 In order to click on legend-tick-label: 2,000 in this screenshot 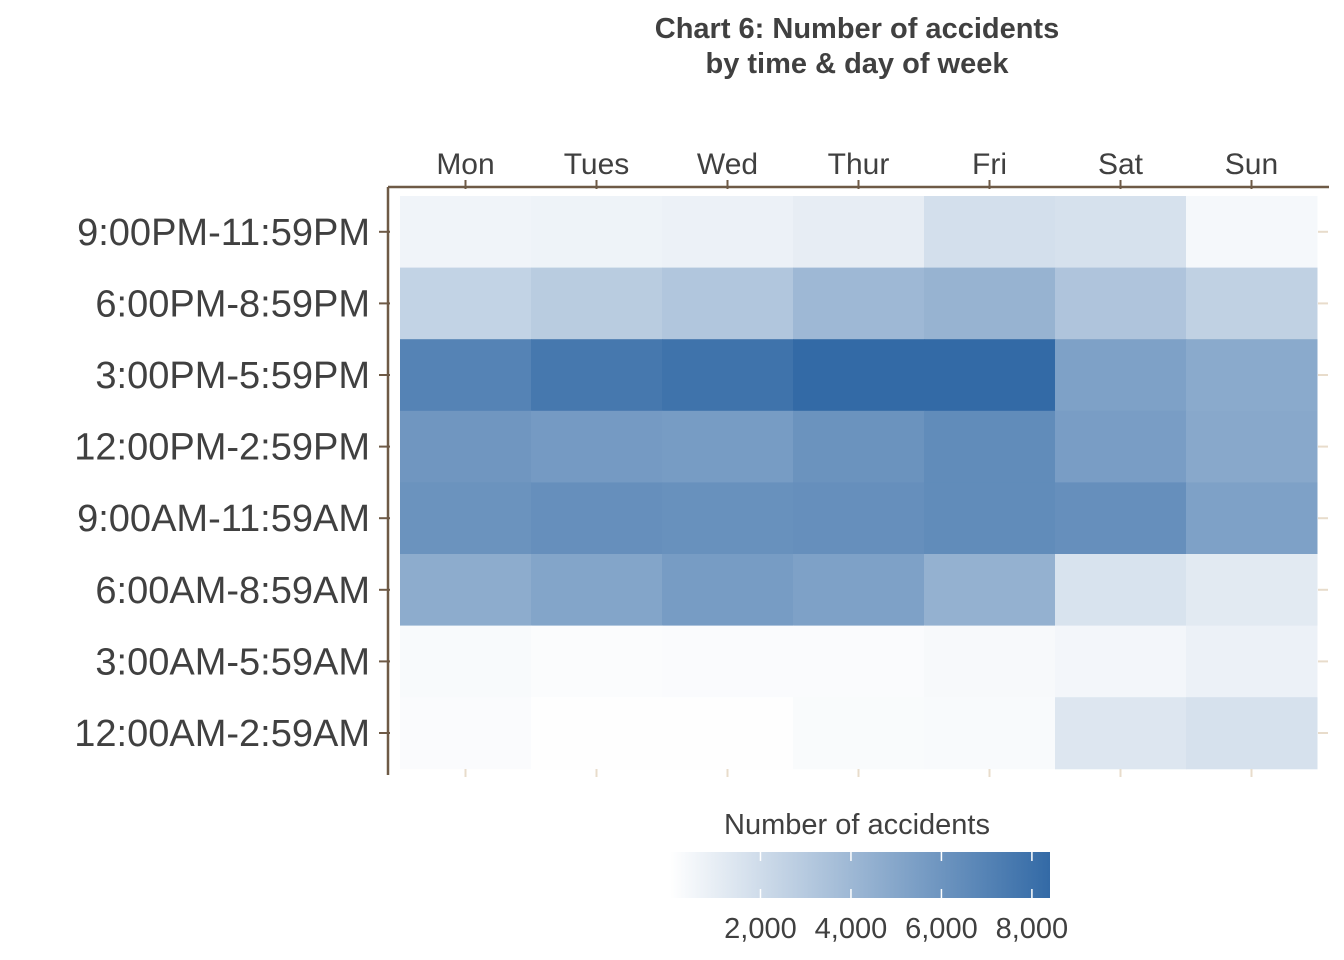, I will do `click(760, 929)`.